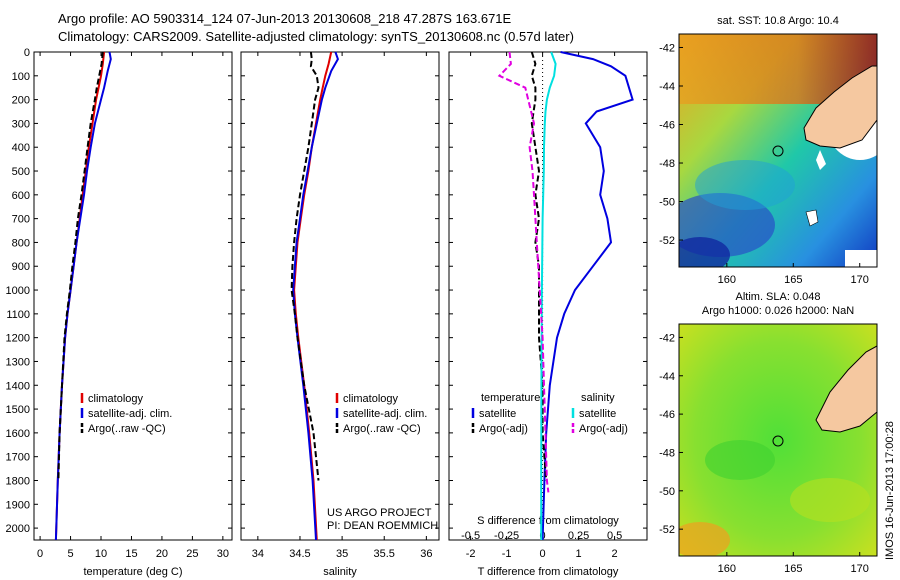 The height and width of the screenshot is (580, 900). What do you see at coordinates (614, 536) in the screenshot?
I see `s-diff-tick-label: 0.5` at bounding box center [614, 536].